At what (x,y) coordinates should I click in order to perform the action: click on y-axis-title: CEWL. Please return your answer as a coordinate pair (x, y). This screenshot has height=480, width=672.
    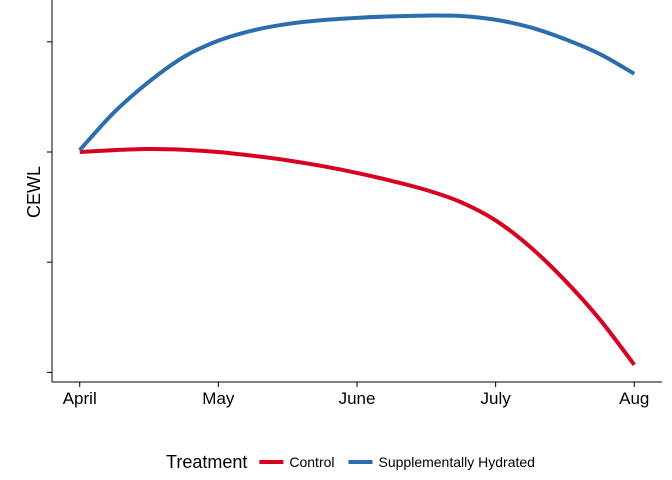
    Looking at the image, I should click on (34, 192).